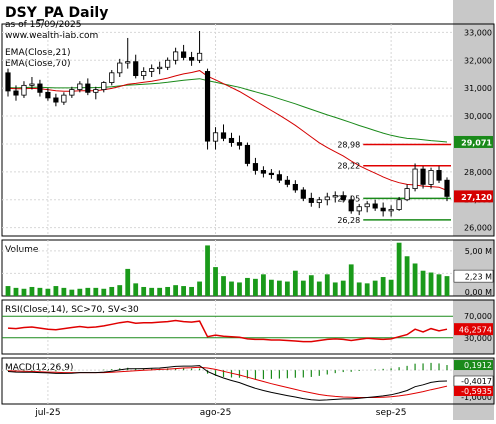 The image size is (496, 424). I want to click on macd-panel-title: MACD(12,26,9), so click(39, 368).